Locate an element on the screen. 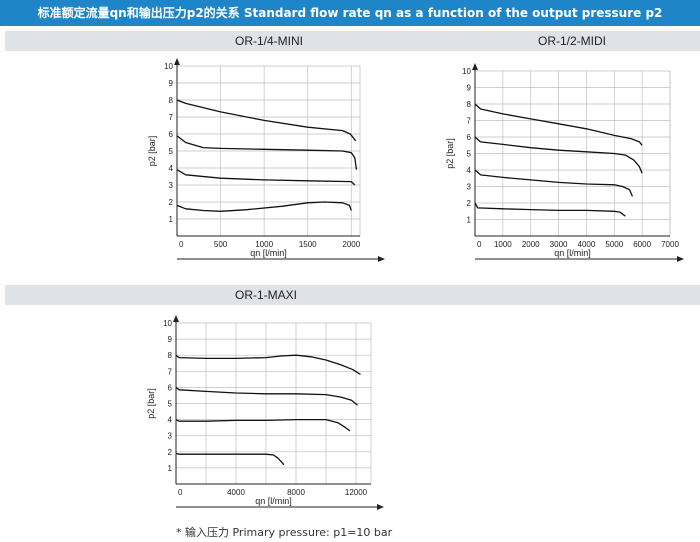 The image size is (700, 542). x-tick-label: 8000 is located at coordinates (296, 492).